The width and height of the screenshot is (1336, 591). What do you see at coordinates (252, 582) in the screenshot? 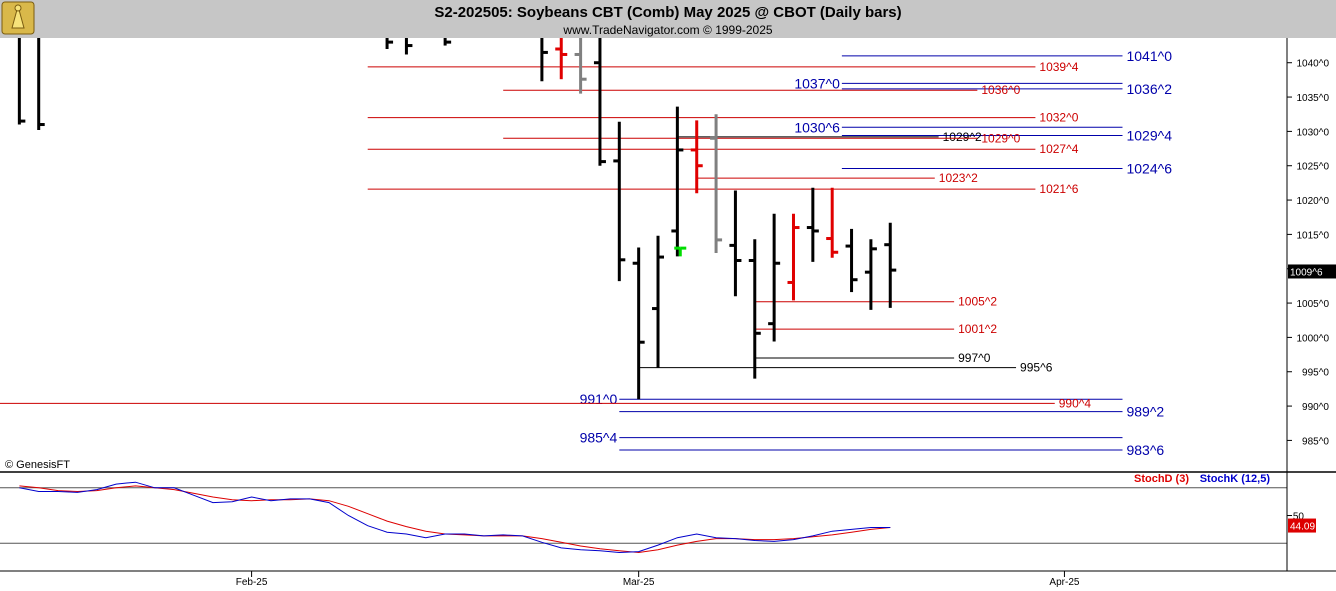
I see `x-tick-label: Feb-25` at bounding box center [252, 582].